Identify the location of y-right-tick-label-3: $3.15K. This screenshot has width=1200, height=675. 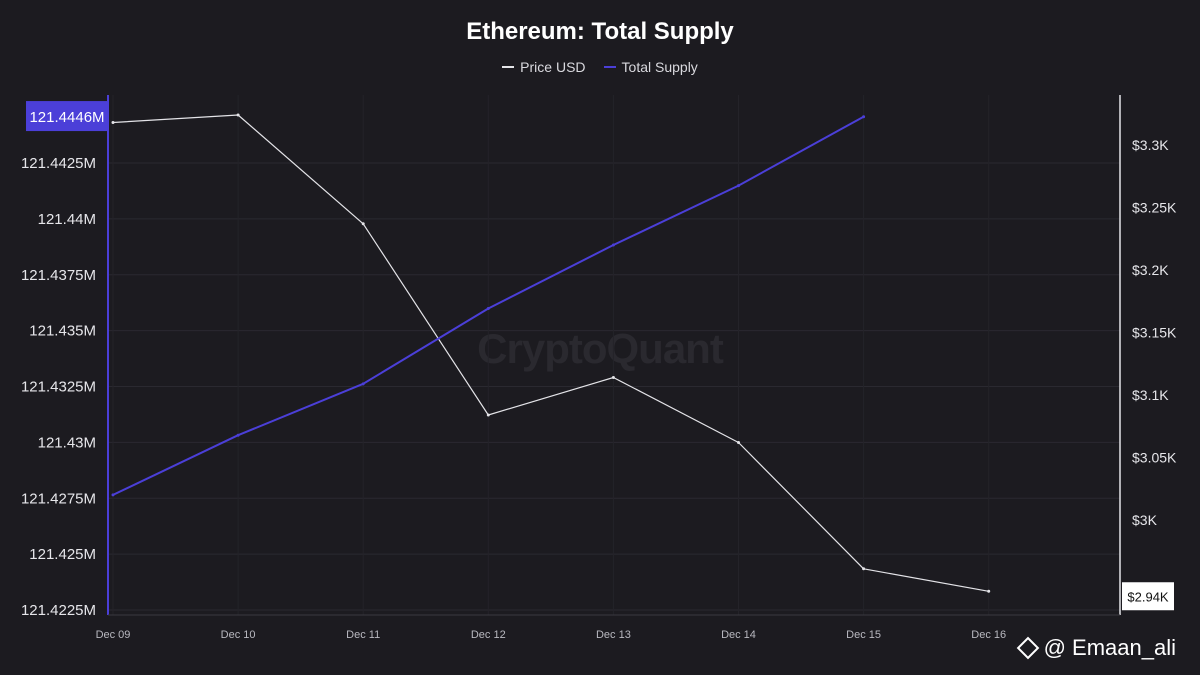
(1154, 333).